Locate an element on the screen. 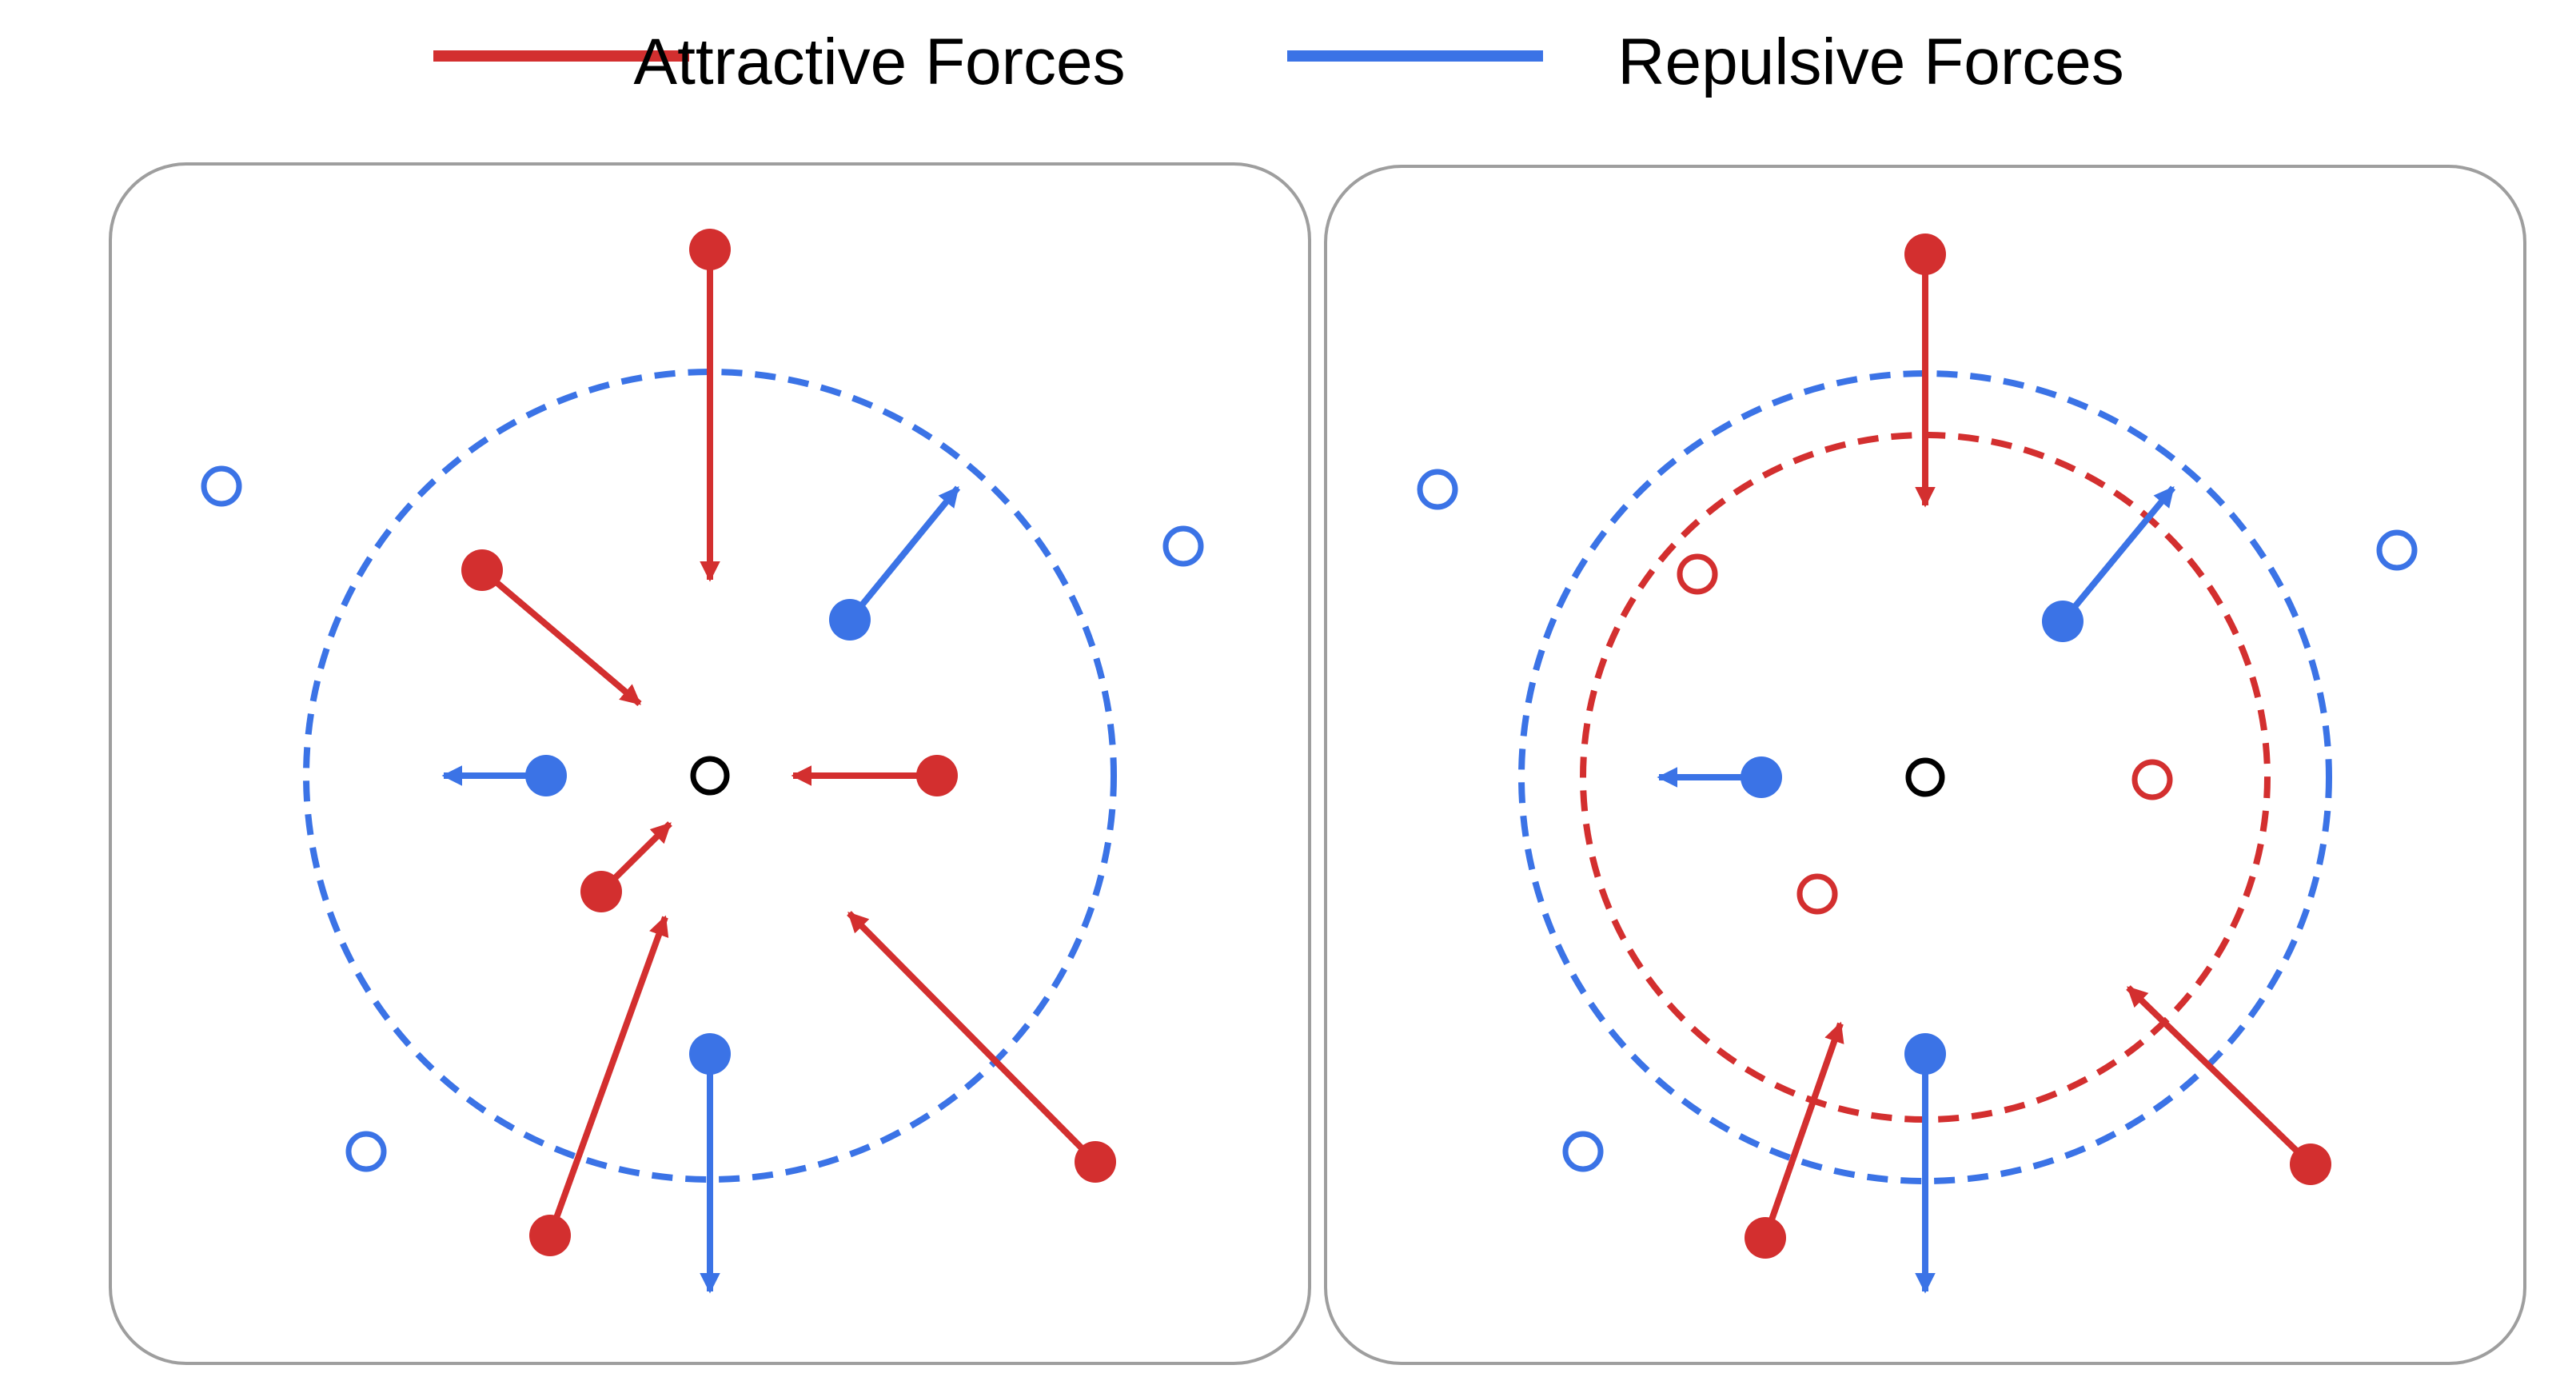 The width and height of the screenshot is (2576, 1389). legend-attractive-label: Attractive Forces is located at coordinates (879, 62).